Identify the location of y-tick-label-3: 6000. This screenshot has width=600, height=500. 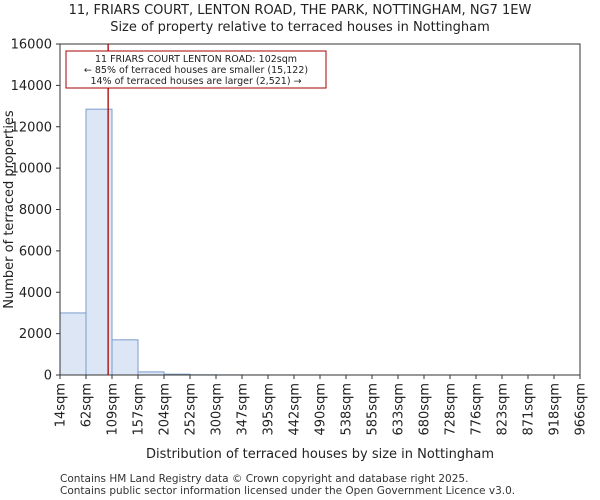
(35, 251).